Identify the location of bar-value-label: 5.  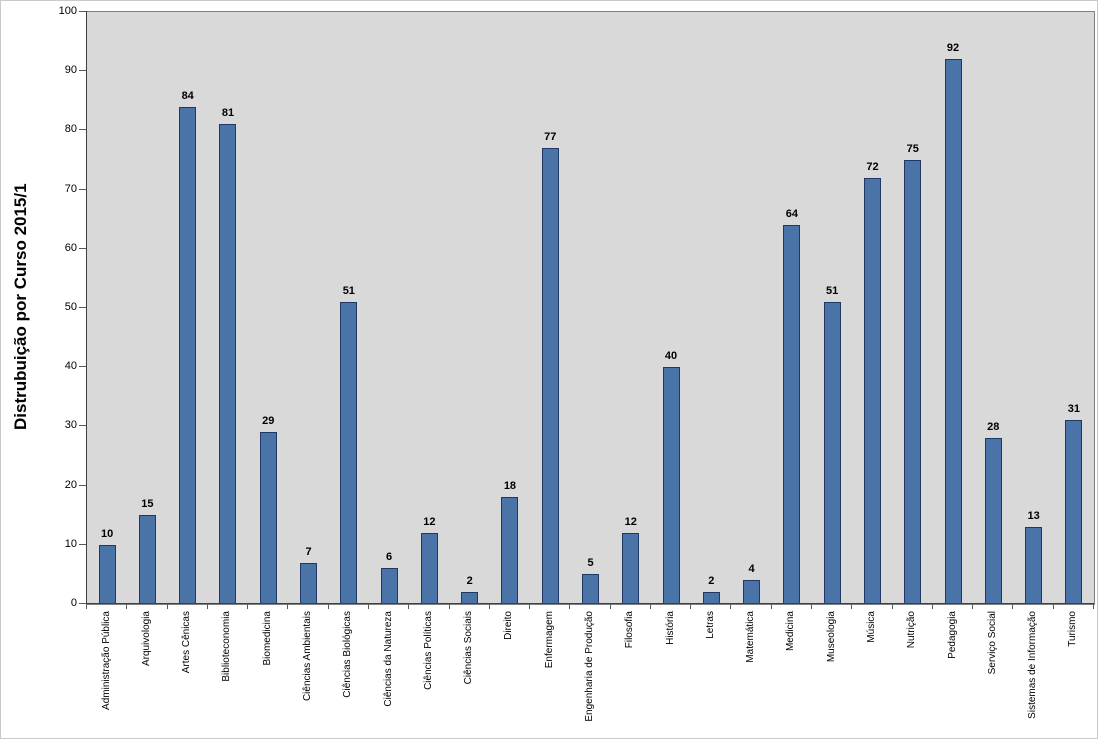
(590, 563).